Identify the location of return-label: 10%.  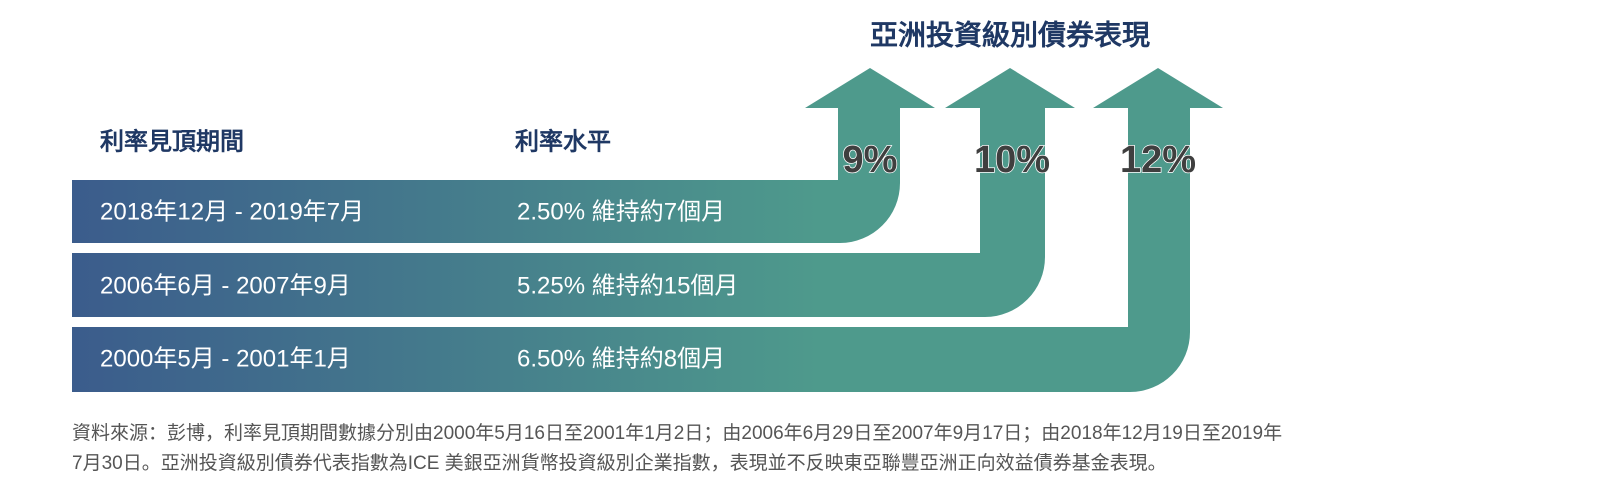
(1012, 160).